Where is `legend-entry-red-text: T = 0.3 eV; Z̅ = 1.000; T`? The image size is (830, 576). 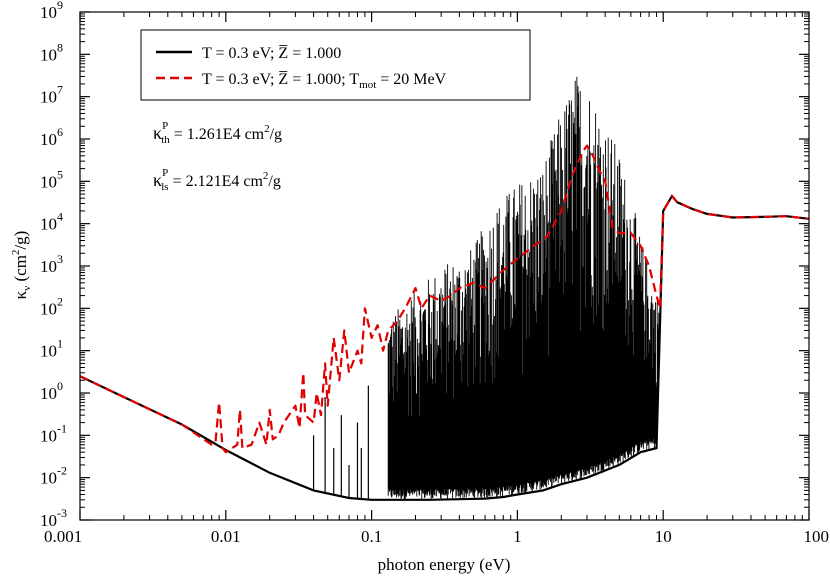 legend-entry-red-text: T = 0.3 eV; Z̅ = 1.000; T is located at coordinates (280, 79).